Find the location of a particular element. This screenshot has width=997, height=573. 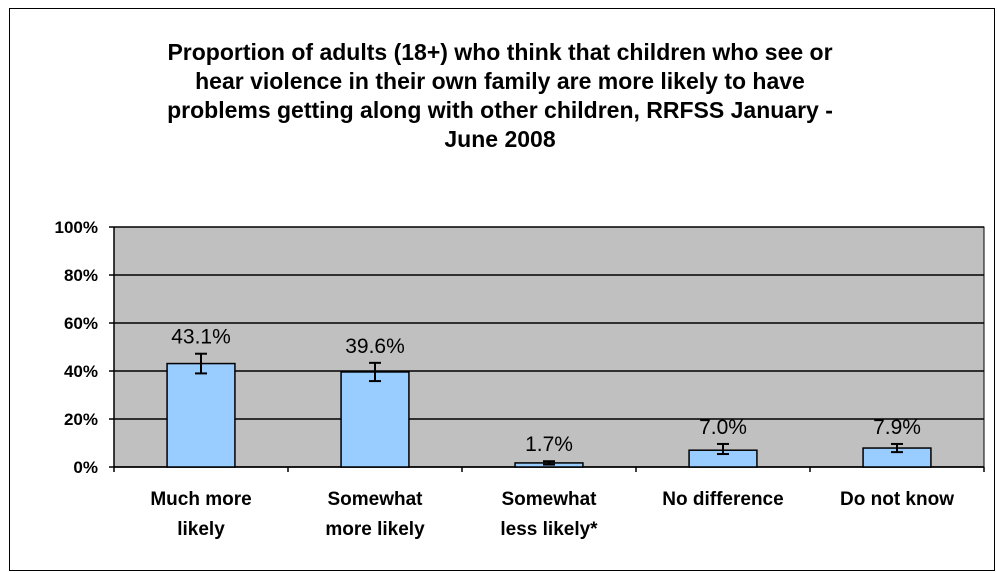

category-label-line: Do not know is located at coordinates (897, 499).